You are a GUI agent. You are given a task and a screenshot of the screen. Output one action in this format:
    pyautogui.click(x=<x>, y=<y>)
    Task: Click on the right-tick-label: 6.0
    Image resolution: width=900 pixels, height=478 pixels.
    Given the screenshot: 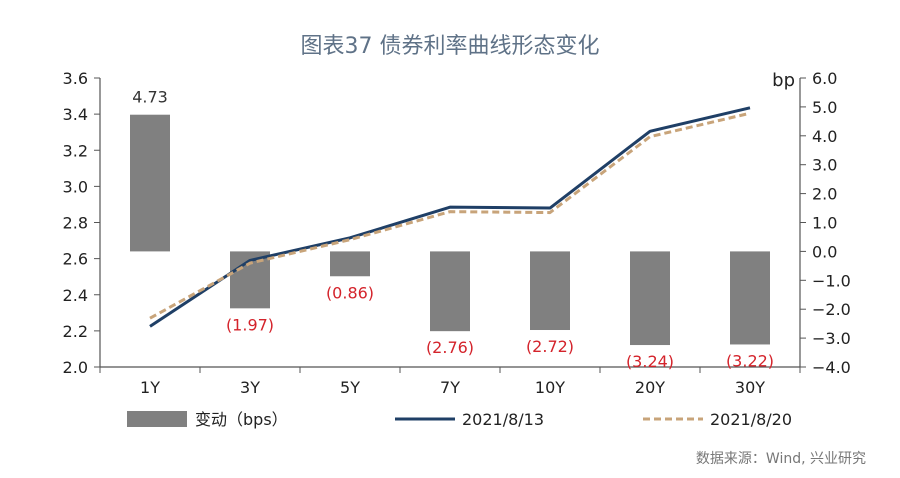 What is the action you would take?
    pyautogui.click(x=824, y=78)
    